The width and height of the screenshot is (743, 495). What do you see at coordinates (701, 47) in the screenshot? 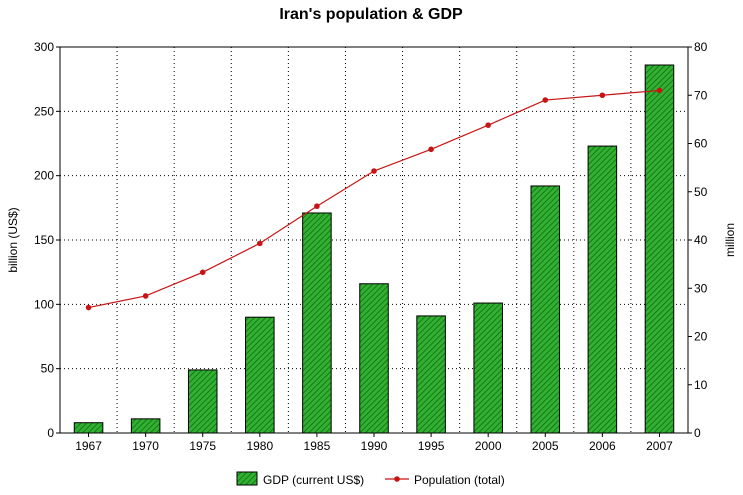
I see `tick-label-y-right: 80` at bounding box center [701, 47].